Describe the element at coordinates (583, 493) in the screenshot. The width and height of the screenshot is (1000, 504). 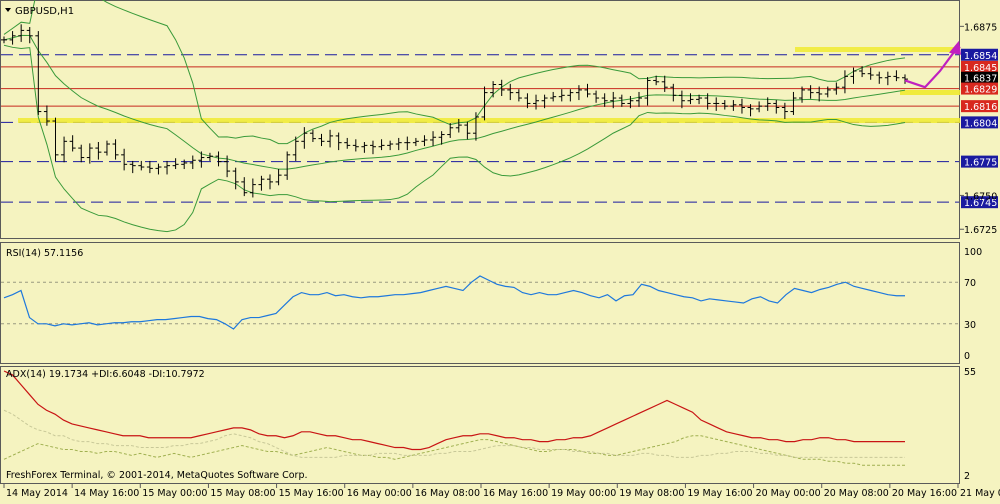
I see `time-tick-label: 19 May 00:00` at that location.